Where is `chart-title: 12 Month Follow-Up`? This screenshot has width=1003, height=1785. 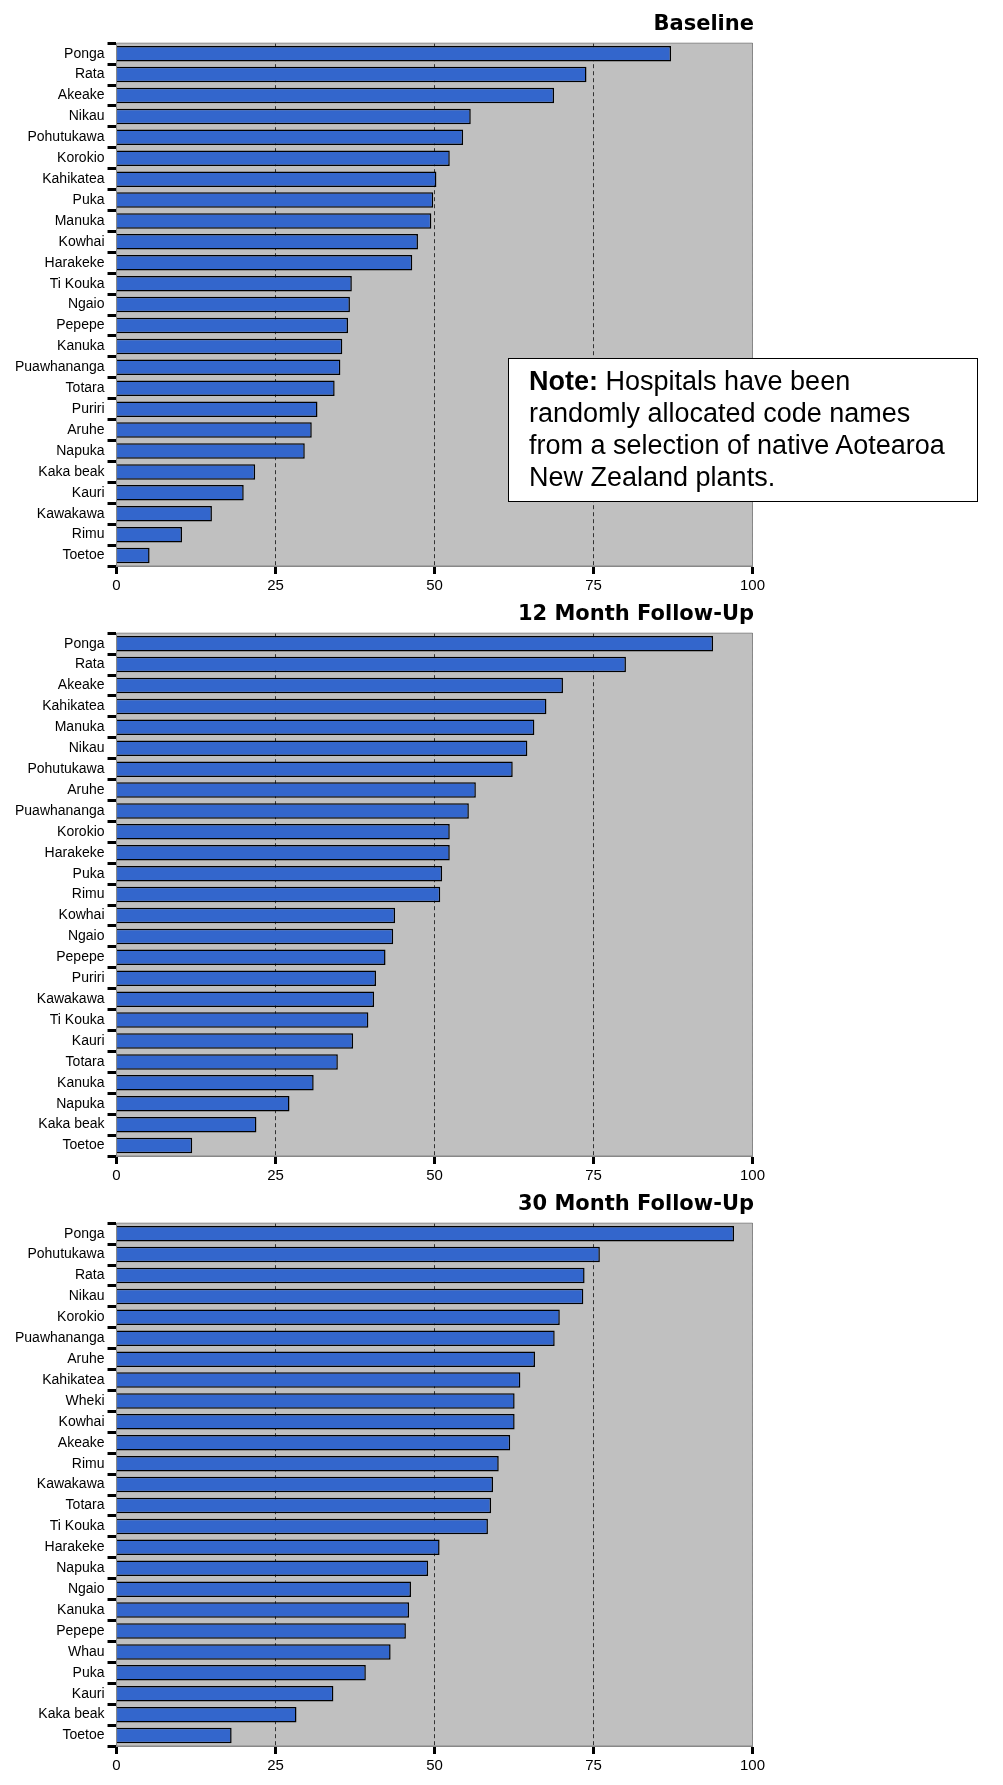 chart-title: 12 Month Follow-Up is located at coordinates (635, 613).